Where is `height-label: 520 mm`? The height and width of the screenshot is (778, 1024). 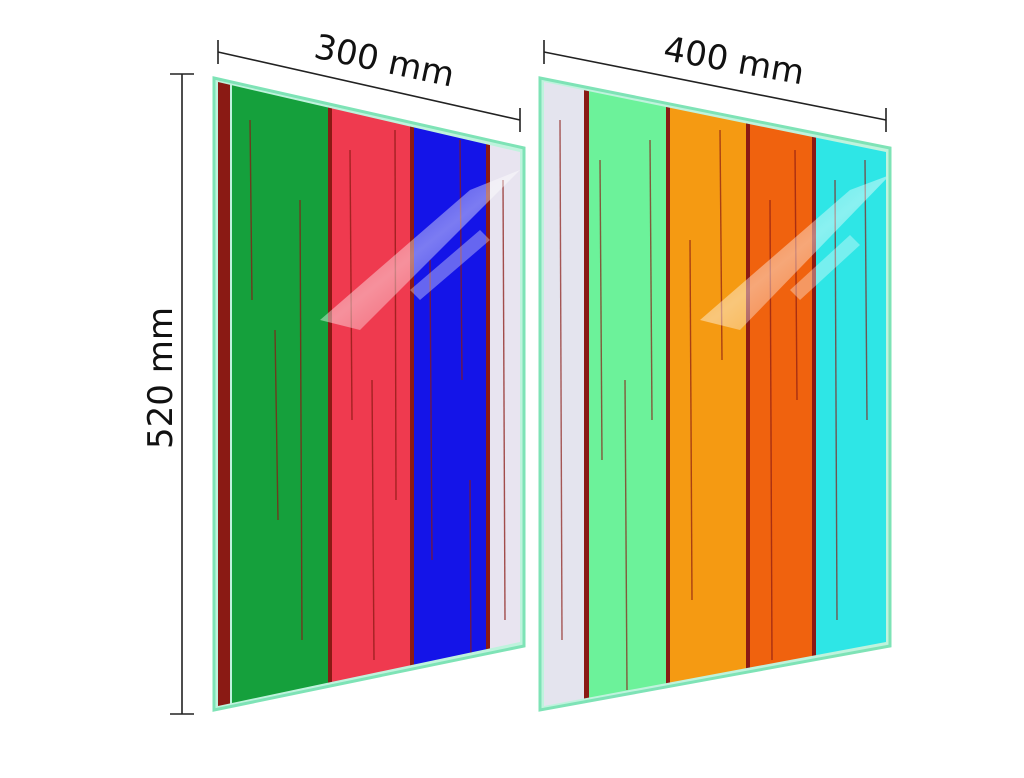 height-label: 520 mm is located at coordinates (161, 378).